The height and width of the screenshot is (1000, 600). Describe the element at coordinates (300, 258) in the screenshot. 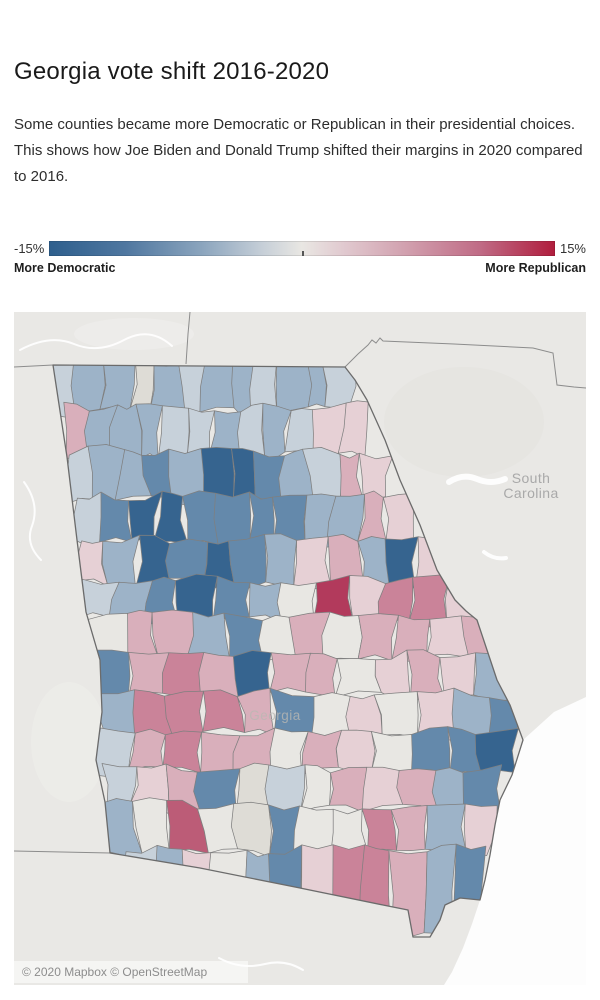

I see `color-legend: -15% 15% More Democratic More Republican` at that location.